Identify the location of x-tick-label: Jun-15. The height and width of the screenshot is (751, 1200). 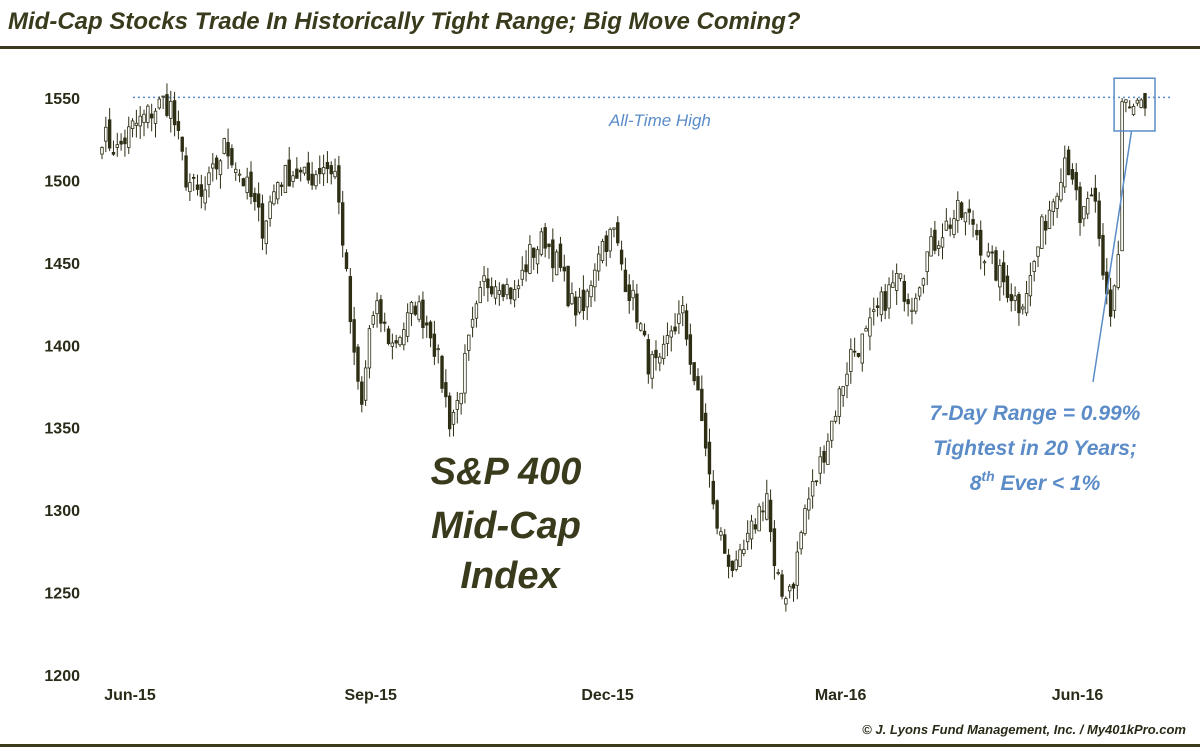
(130, 695).